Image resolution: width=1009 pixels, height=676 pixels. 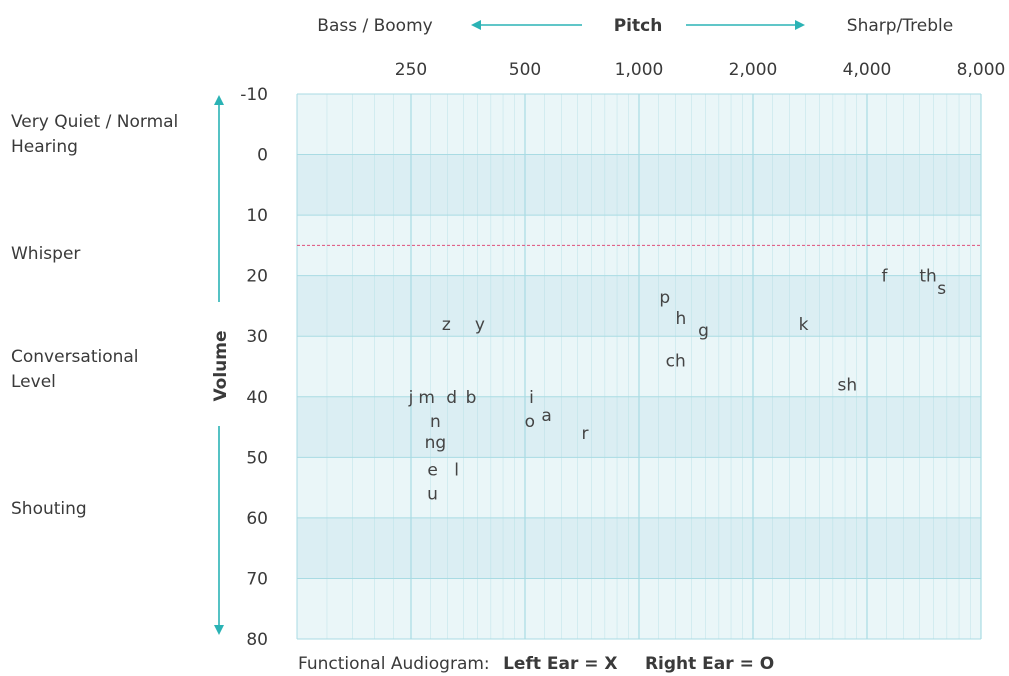 What do you see at coordinates (257, 579) in the screenshot?
I see `y-tick-label: 70` at bounding box center [257, 579].